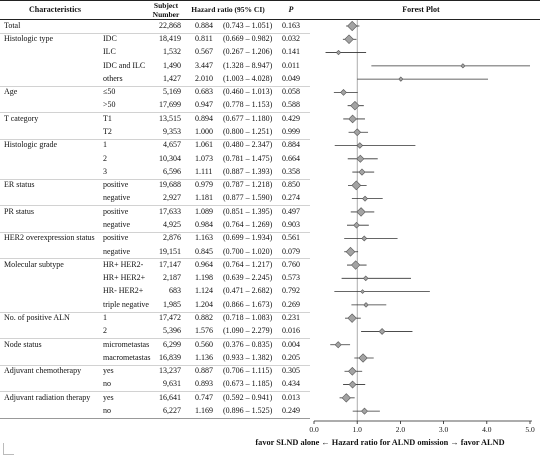 The height and width of the screenshot is (460, 550). What do you see at coordinates (291, 92) in the screenshot?
I see `p-value: 0.058` at bounding box center [291, 92].